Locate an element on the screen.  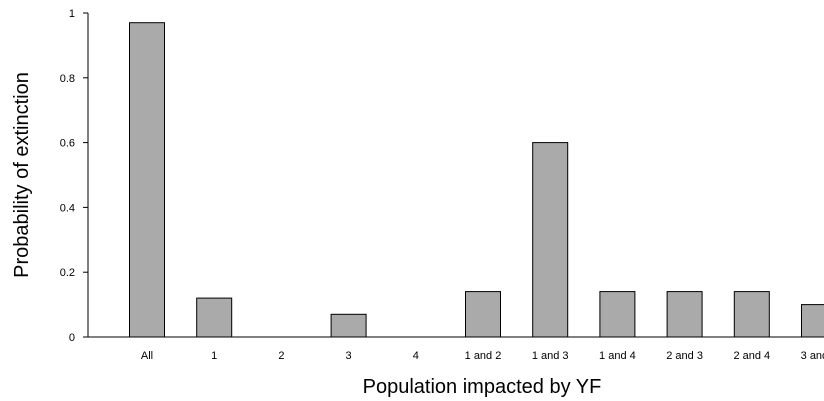
x-tick-label: 1 and 2 is located at coordinates (483, 356).